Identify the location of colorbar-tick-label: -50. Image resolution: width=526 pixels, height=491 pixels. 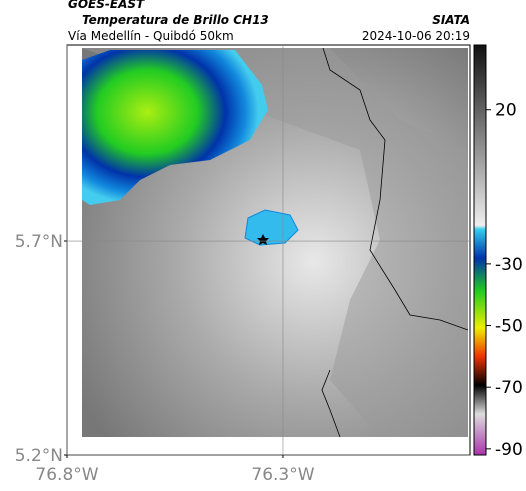
(509, 327).